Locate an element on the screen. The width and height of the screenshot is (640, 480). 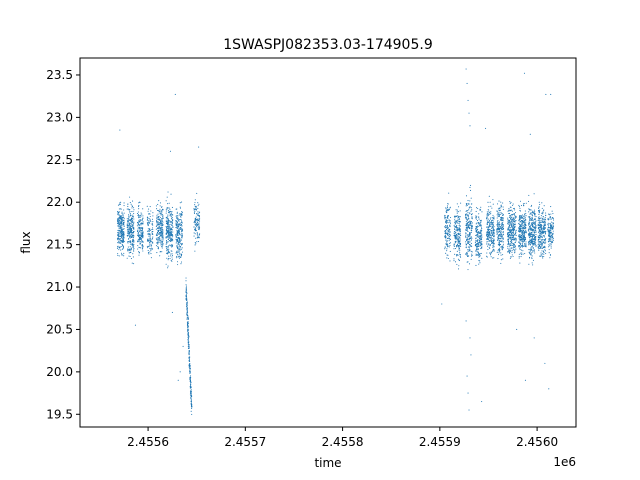
x-tick-label: 2.4557 is located at coordinates (245, 442).